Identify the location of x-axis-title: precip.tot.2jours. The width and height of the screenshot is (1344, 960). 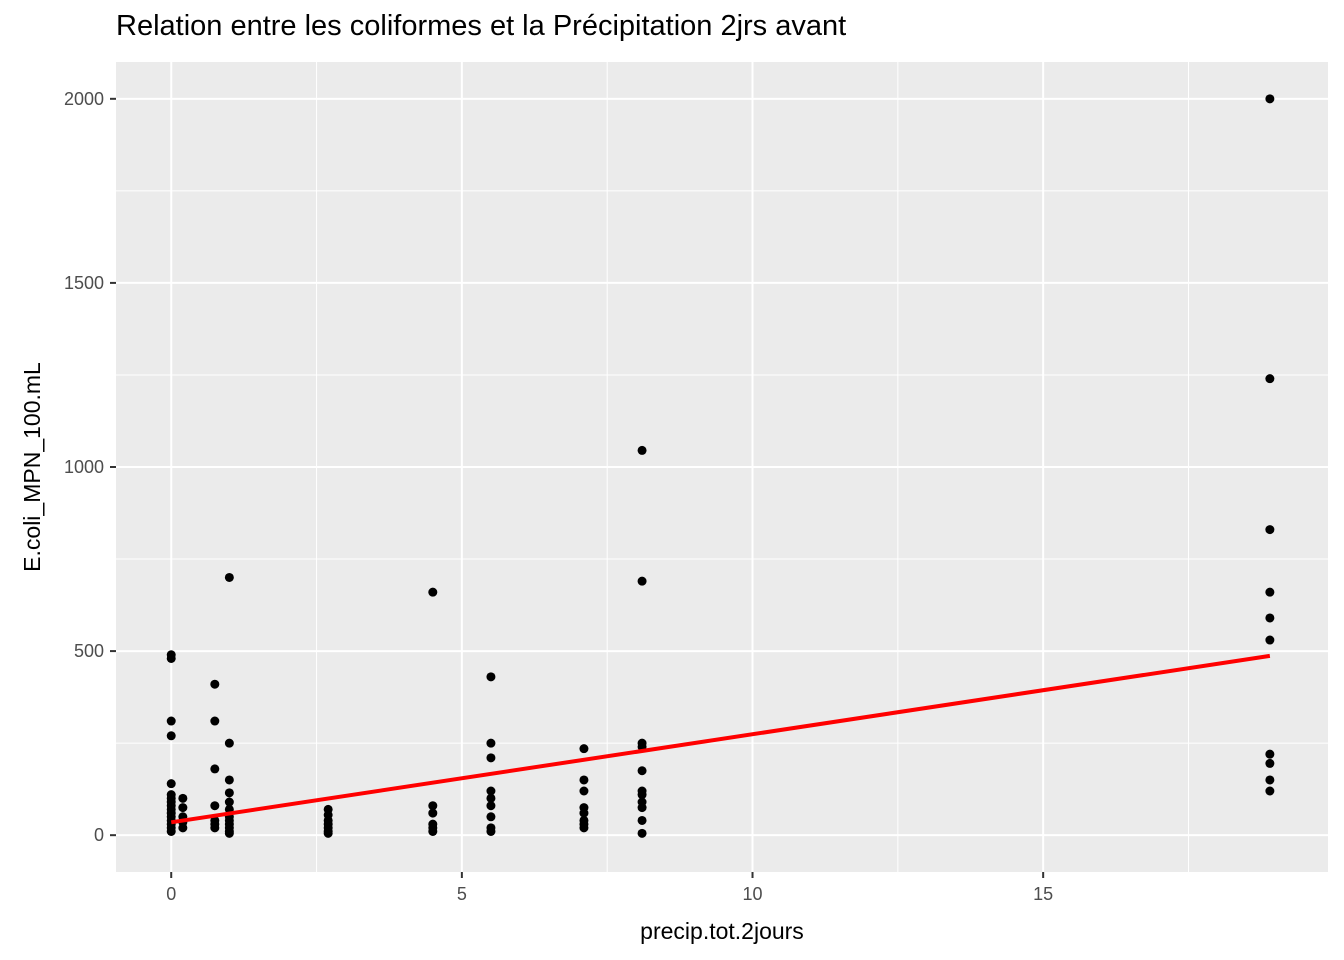
(722, 931).